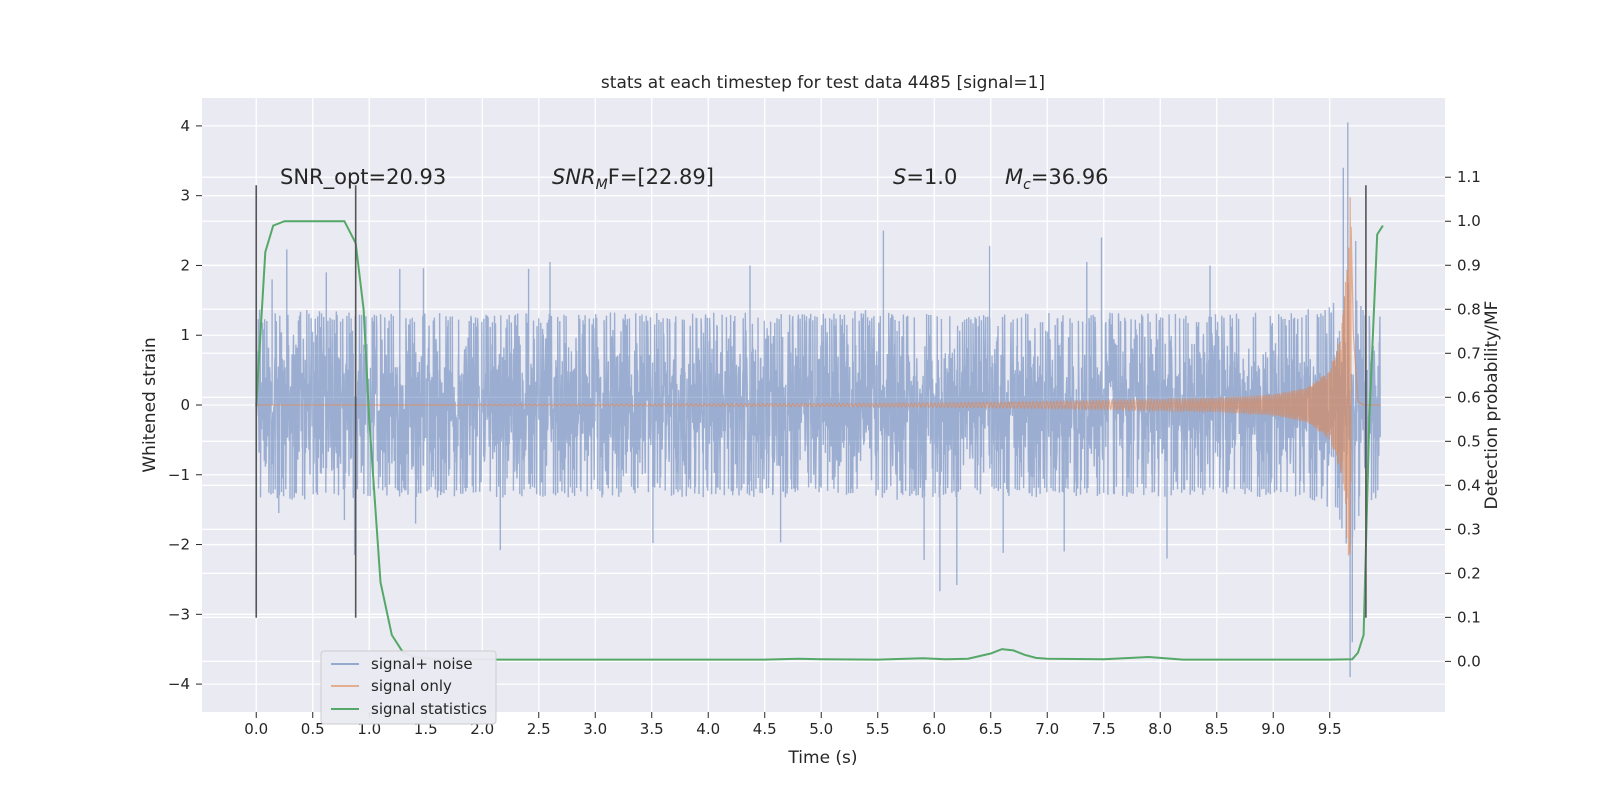  I want to click on x-tick-label: 9.5, so click(1330, 729).